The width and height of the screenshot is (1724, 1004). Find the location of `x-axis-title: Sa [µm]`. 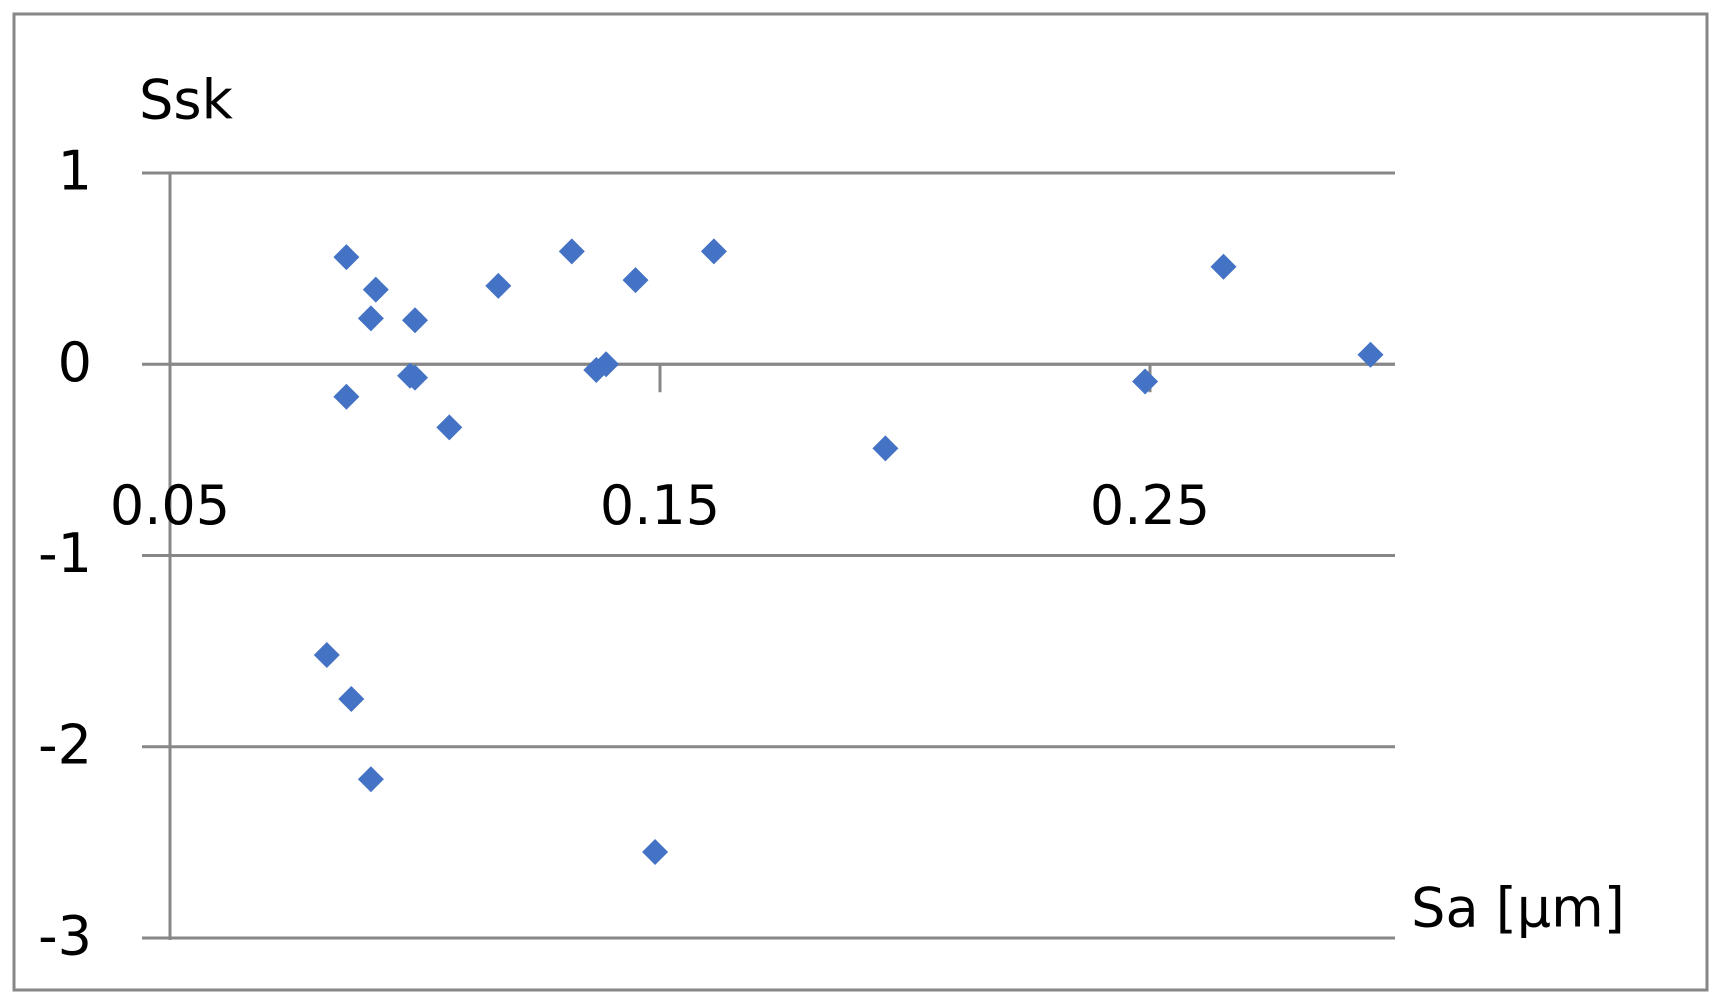

x-axis-title: Sa [µm] is located at coordinates (1518, 908).